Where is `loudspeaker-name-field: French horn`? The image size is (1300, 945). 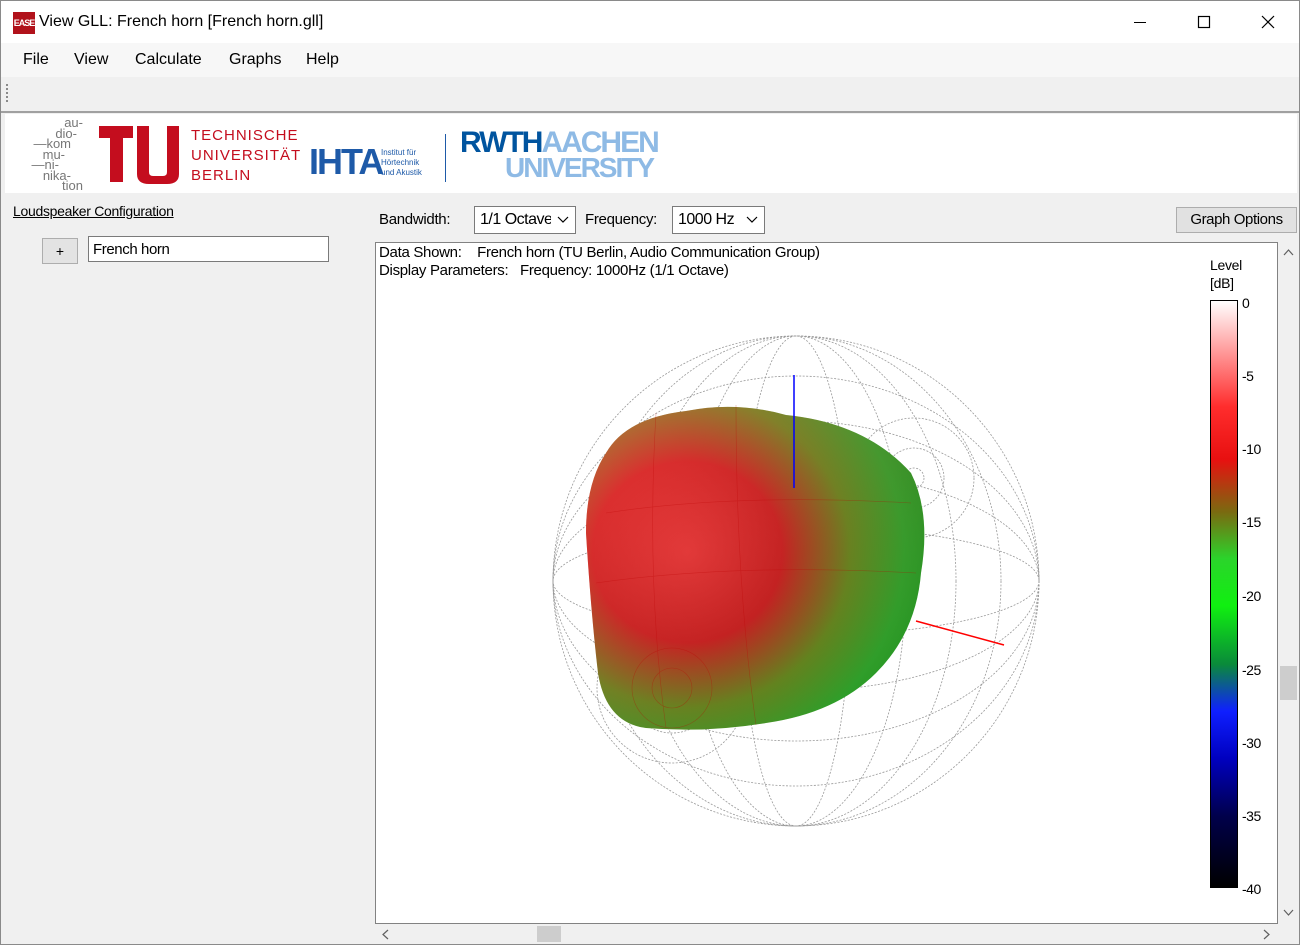
loudspeaker-name-field: French horn is located at coordinates (208, 249).